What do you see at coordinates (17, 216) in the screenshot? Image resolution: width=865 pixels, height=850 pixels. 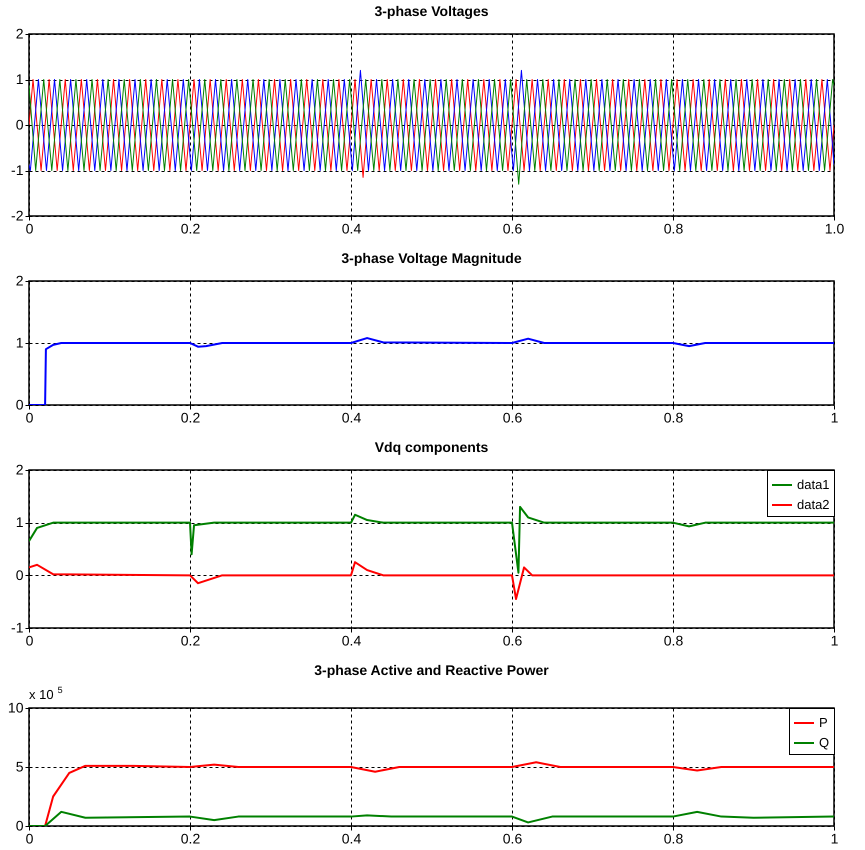 I see `y-tick-label: -2` at bounding box center [17, 216].